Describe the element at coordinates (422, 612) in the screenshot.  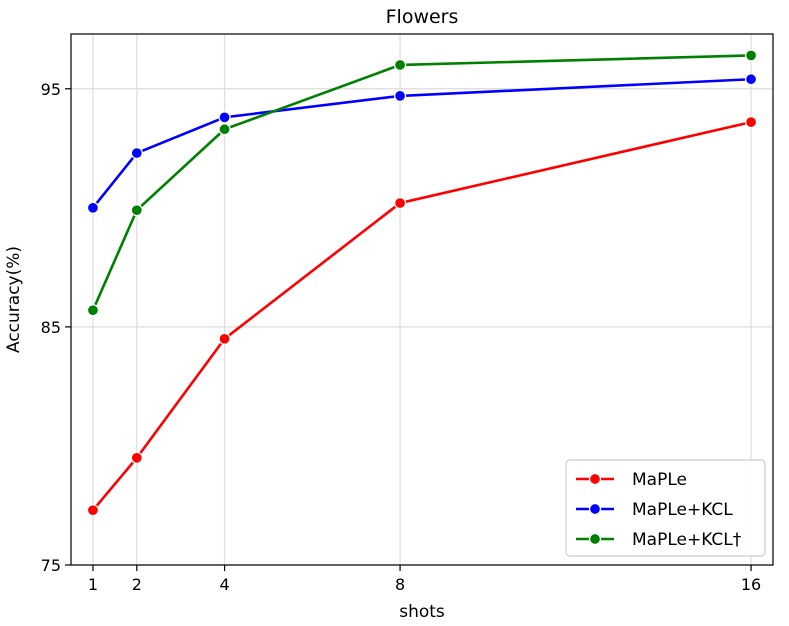
I see `x-axis-label: shots` at that location.